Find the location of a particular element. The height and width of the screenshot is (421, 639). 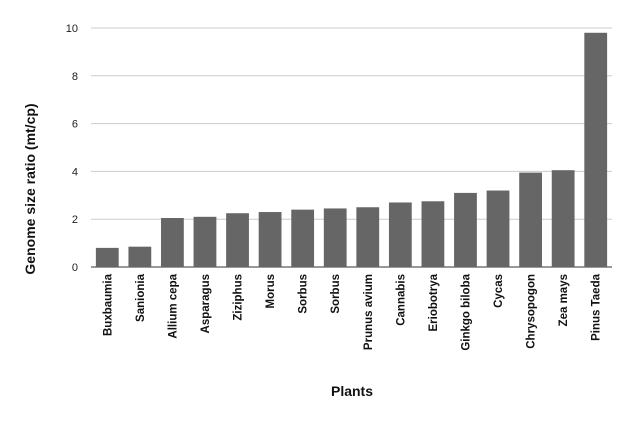

x-category-label: Ziziphus is located at coordinates (239, 297).